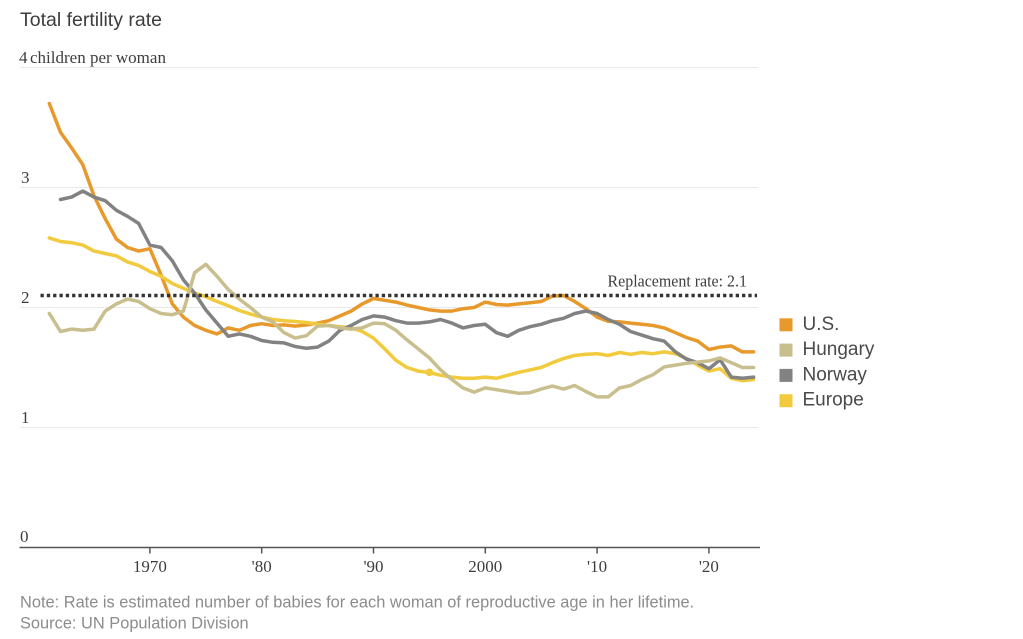  What do you see at coordinates (134, 624) in the screenshot?
I see `svg-text: Source: UN Population Division` at bounding box center [134, 624].